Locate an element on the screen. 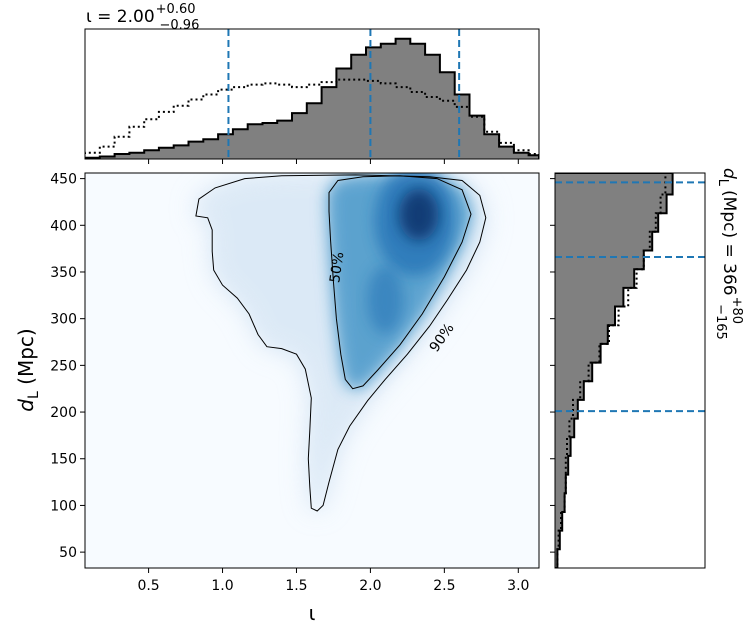  x-tick-label: 1.5 is located at coordinates (296, 586).